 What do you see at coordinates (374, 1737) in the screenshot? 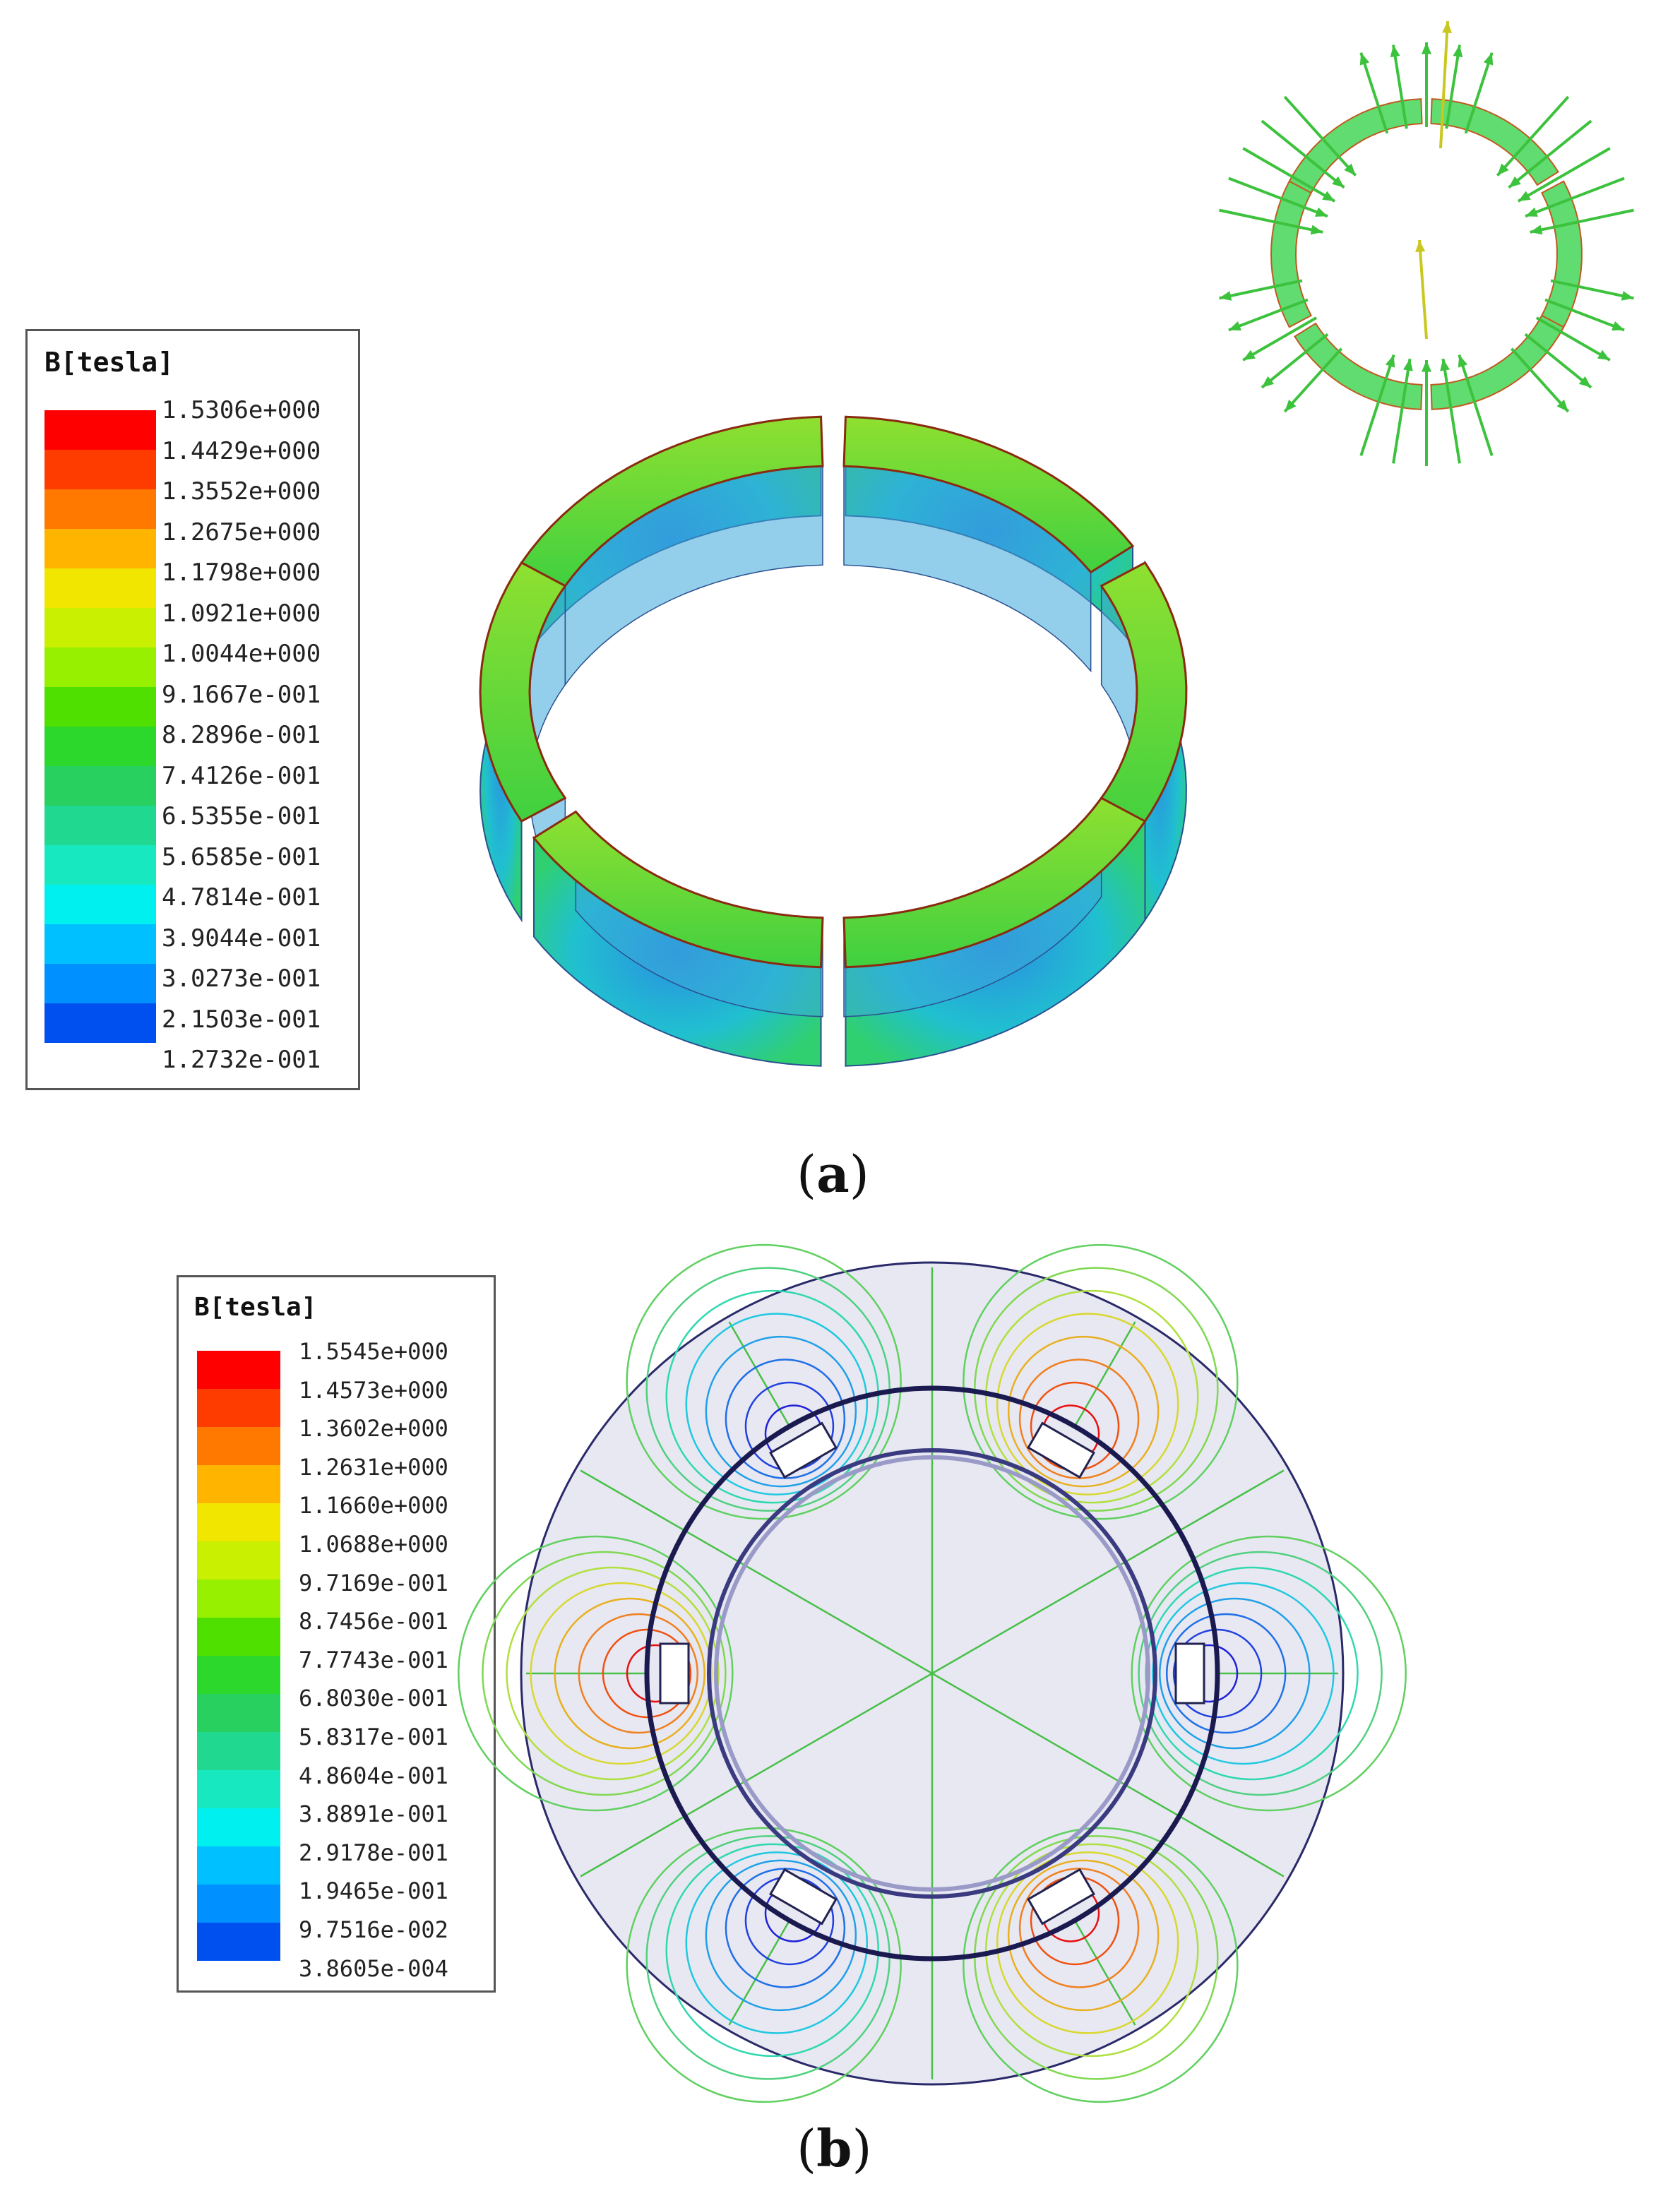
I see `tick-label: 5.8317e-001` at bounding box center [374, 1737].